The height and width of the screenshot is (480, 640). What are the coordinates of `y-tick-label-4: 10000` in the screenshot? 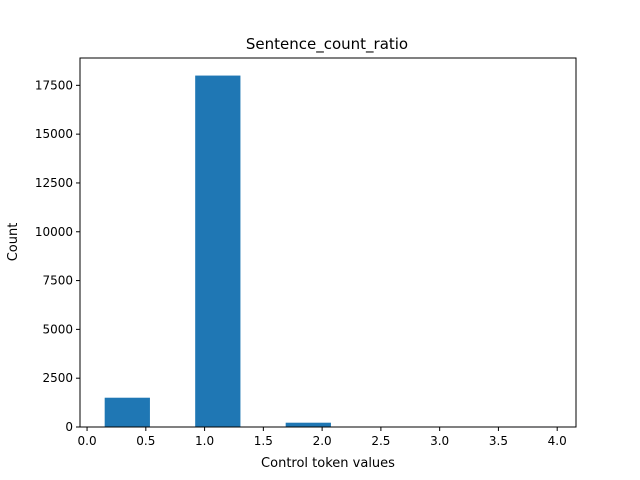 It's located at (54, 232).